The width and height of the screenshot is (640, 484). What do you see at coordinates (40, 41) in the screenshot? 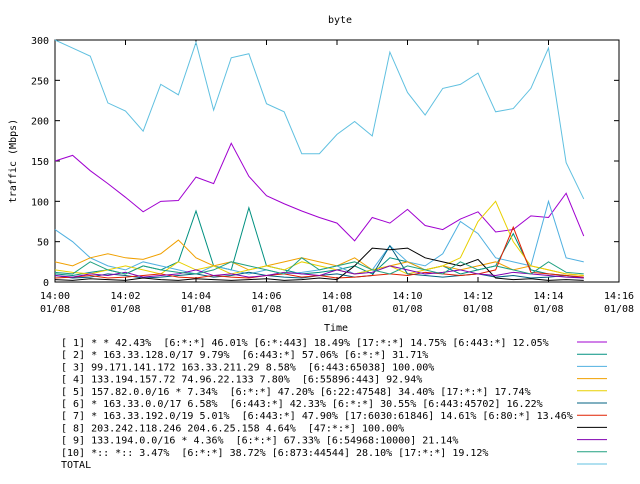
I see `y-tick-label: 300` at bounding box center [40, 41].